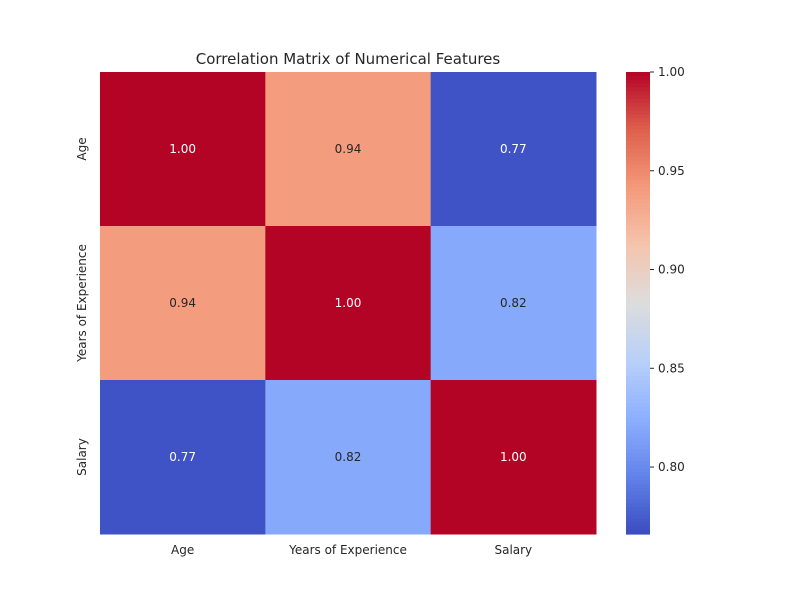  Describe the element at coordinates (671, 270) in the screenshot. I see `colorbar-tick-label-2: 0.90` at that location.